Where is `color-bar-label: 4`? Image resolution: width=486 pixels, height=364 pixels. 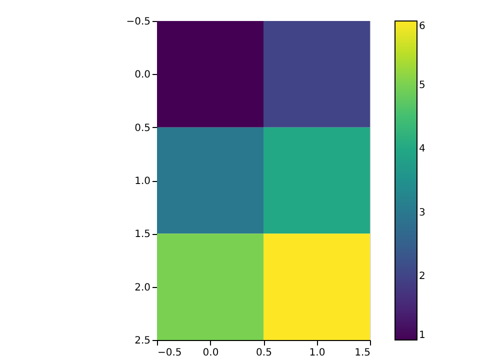 color-bar-label: 4 is located at coordinates (422, 149).